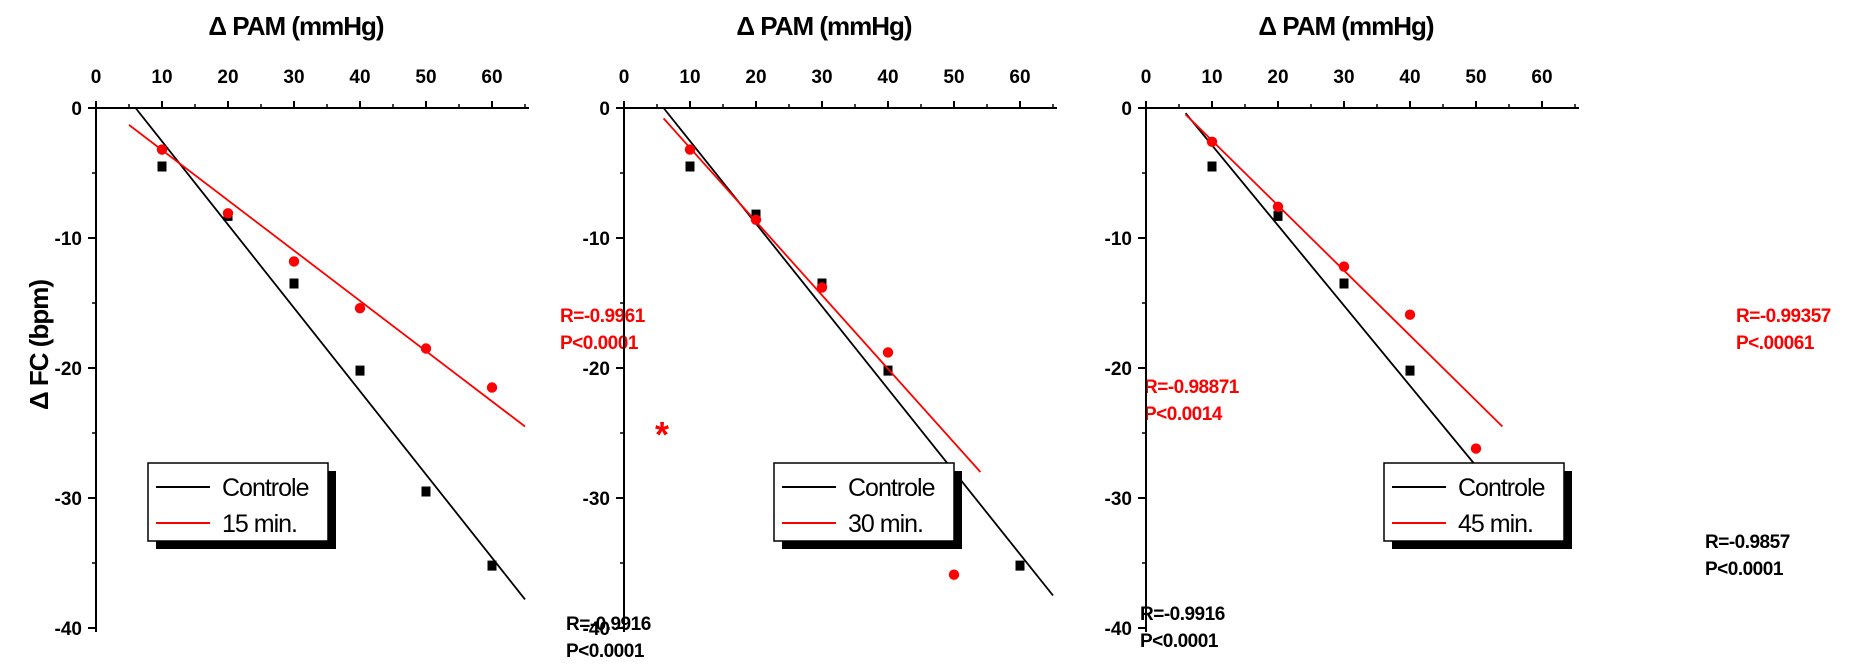 This screenshot has width=1858, height=667. What do you see at coordinates (259, 524) in the screenshot?
I see `legend-label-treated: 15 min.` at bounding box center [259, 524].